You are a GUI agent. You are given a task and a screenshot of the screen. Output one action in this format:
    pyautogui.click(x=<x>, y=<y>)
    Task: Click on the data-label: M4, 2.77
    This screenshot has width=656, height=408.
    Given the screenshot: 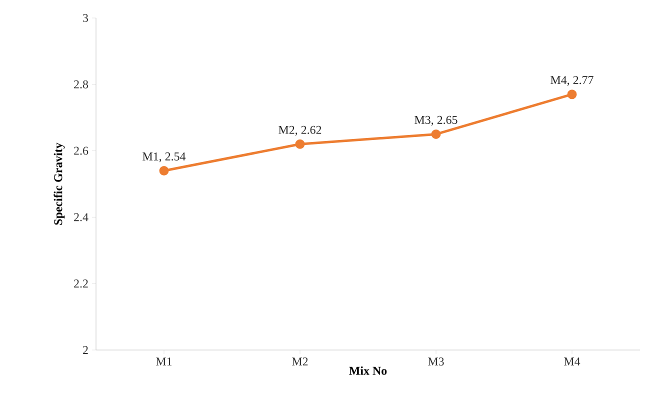 What is the action you would take?
    pyautogui.click(x=572, y=81)
    